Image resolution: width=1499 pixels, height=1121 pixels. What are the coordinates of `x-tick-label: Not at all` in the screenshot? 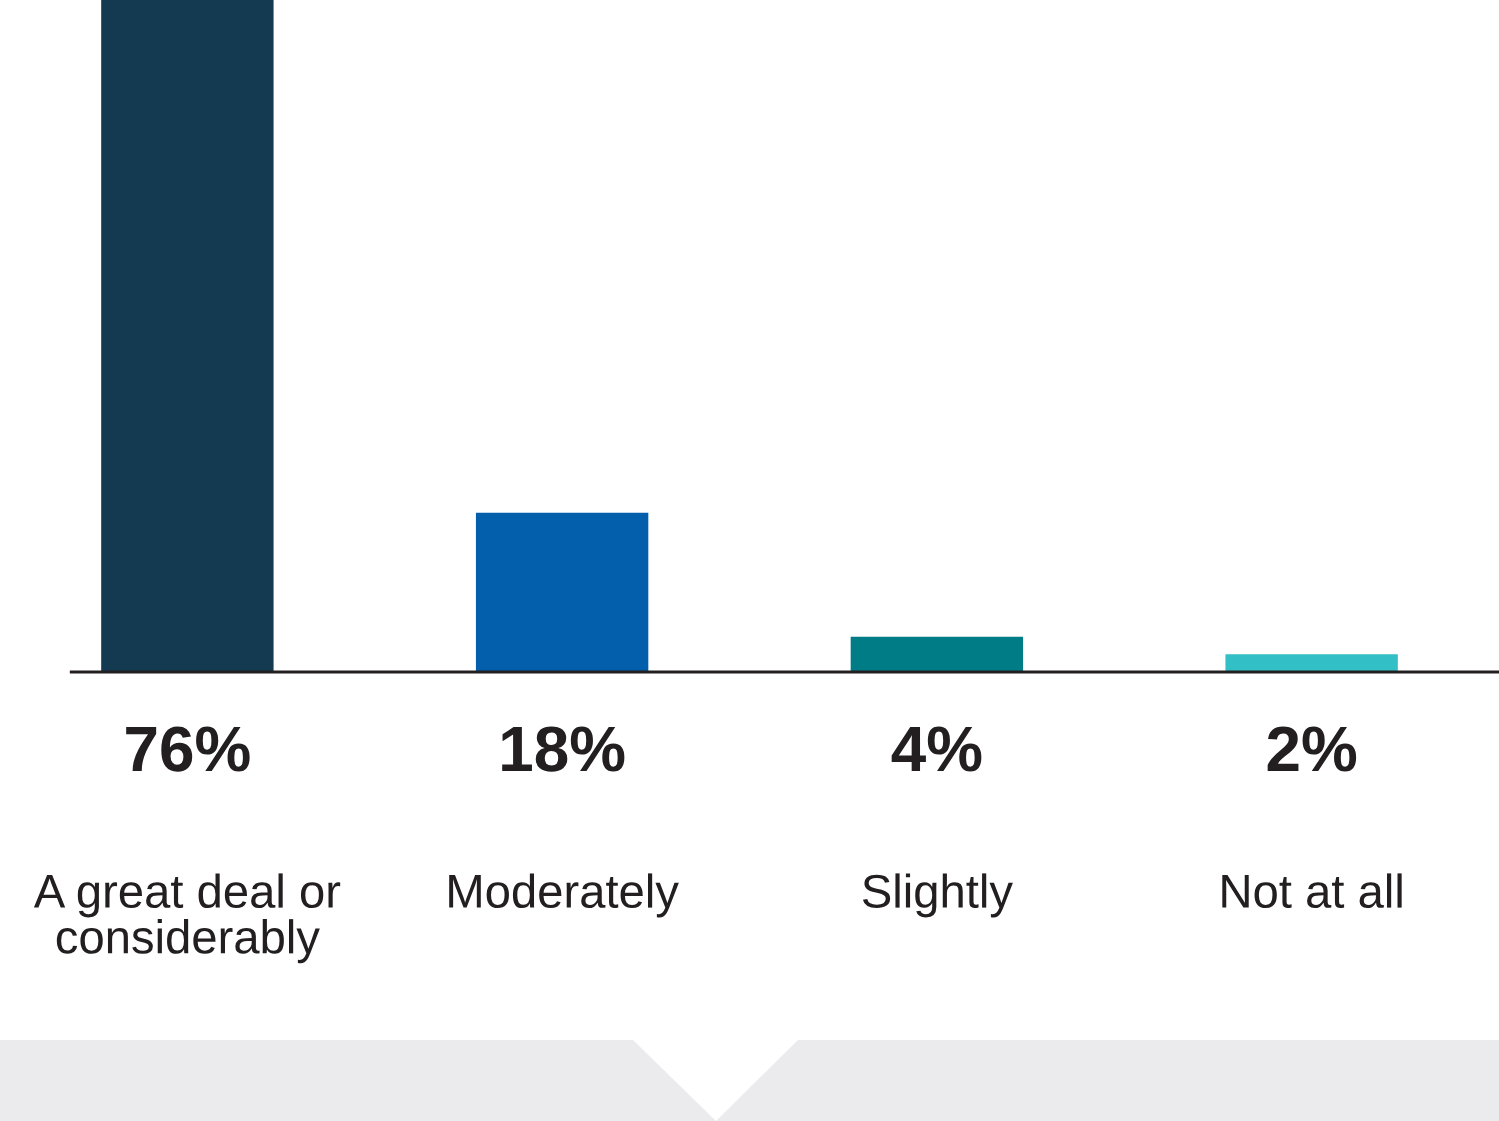 It's located at (1312, 891).